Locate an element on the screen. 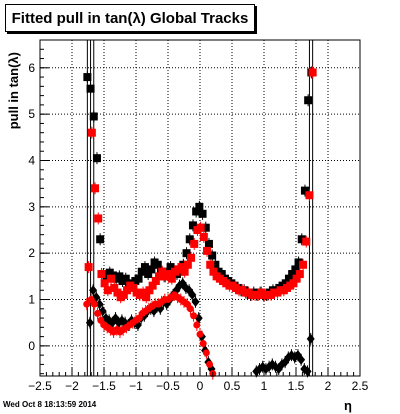 This screenshot has width=400, height=414. y-tick-label: 4 is located at coordinates (31, 160).